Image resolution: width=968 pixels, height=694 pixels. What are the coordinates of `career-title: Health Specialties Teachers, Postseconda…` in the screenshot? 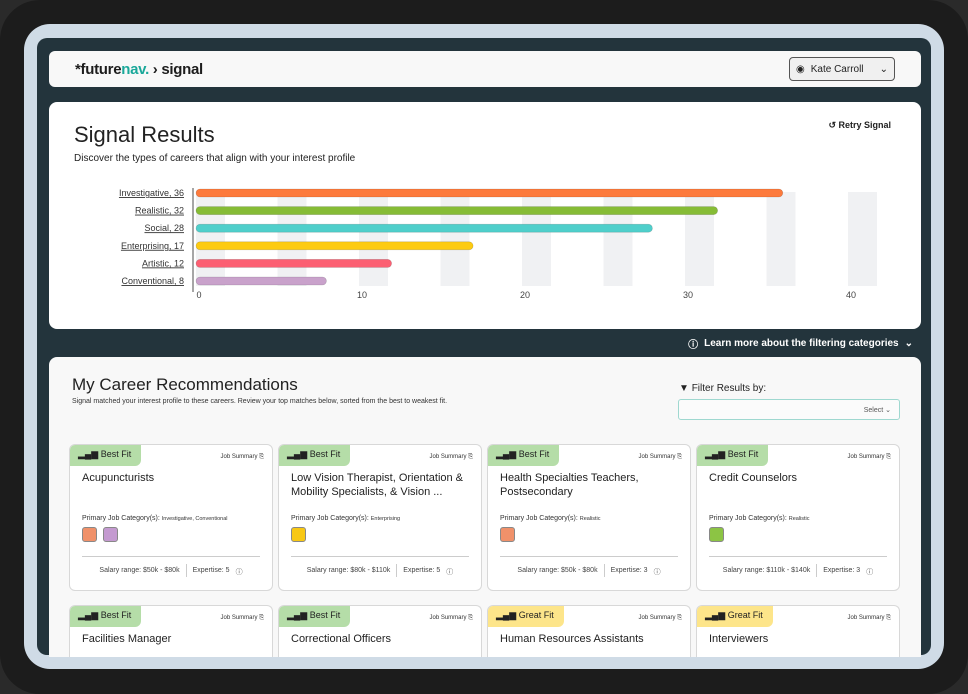 It's located at (569, 485).